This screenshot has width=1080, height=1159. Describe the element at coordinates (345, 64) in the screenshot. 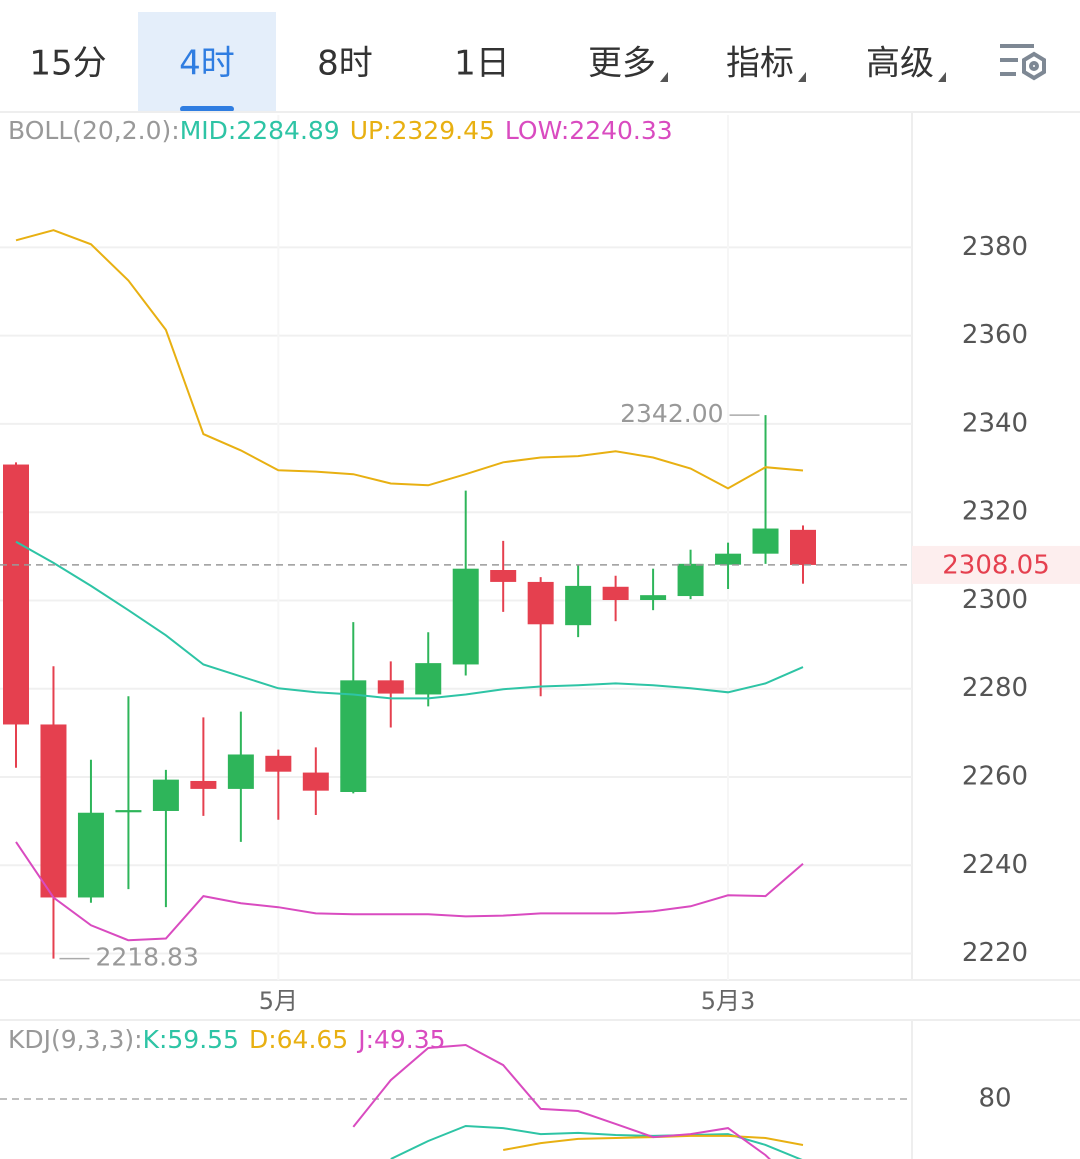

I see `tab: 8时` at that location.